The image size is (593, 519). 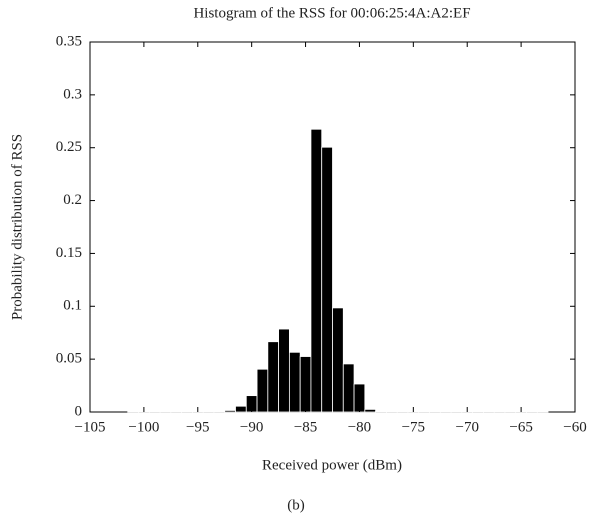 What do you see at coordinates (413, 427) in the screenshot?
I see `x-tick-label: −75` at bounding box center [413, 427].